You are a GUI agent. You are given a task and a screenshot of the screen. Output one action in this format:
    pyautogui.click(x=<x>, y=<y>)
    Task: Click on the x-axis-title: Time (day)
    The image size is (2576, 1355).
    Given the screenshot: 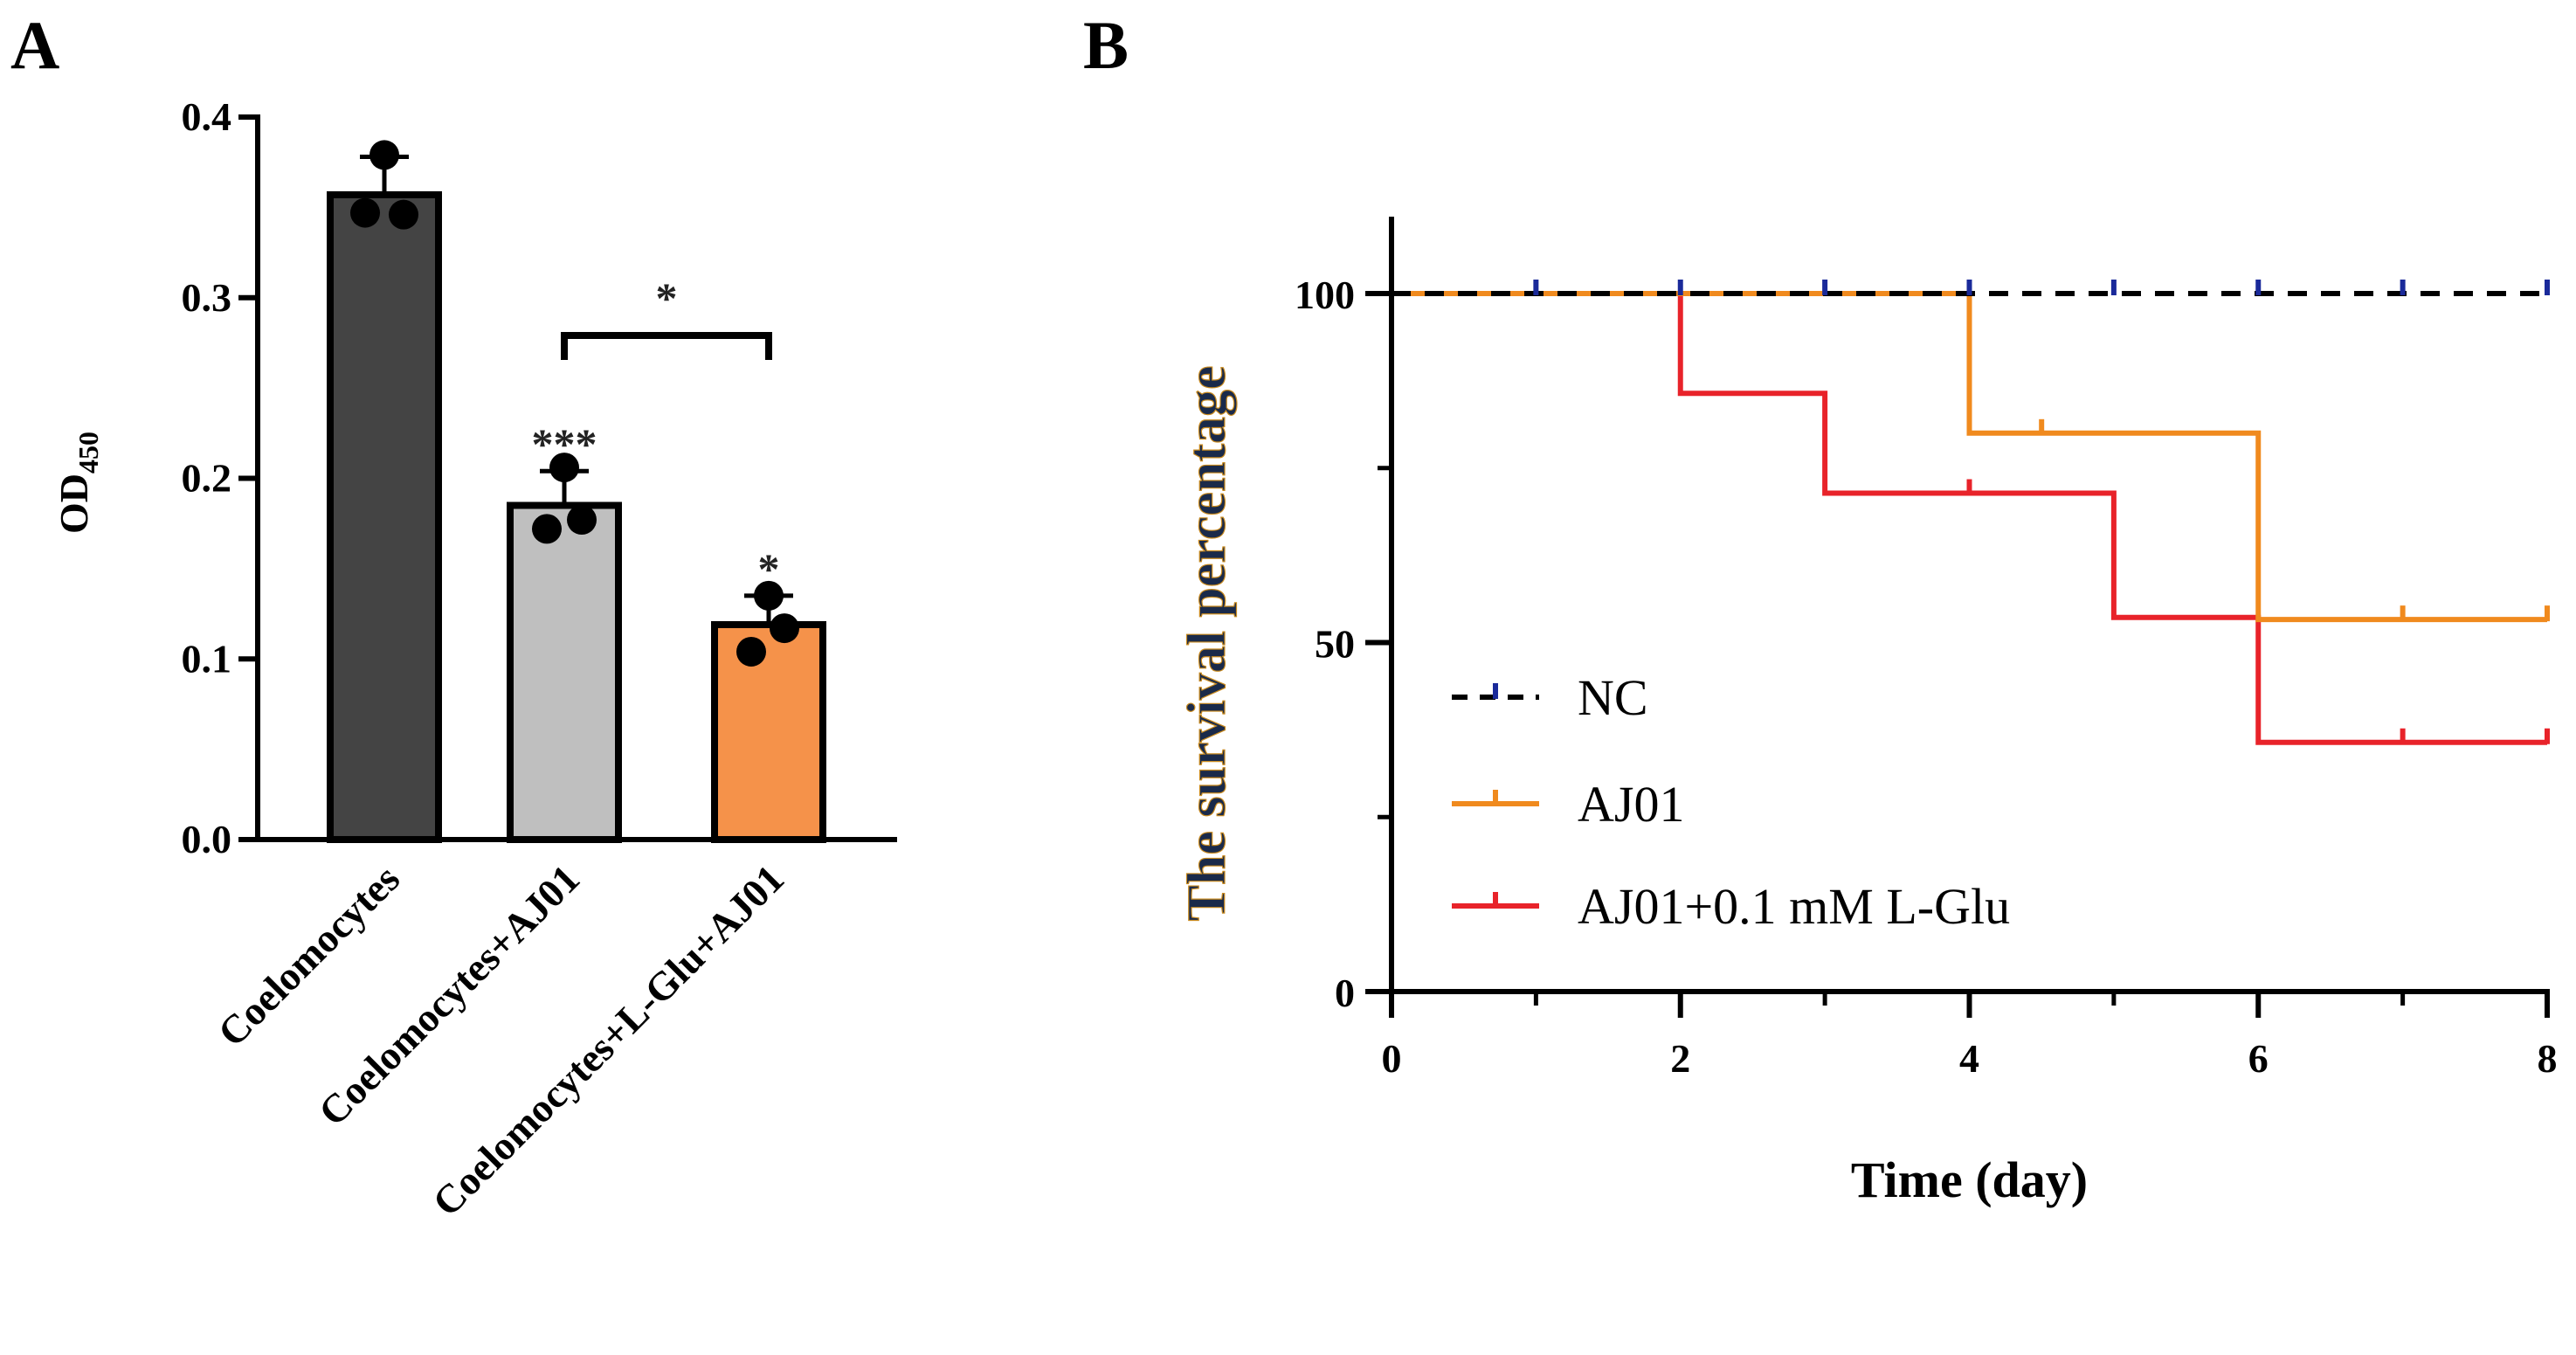 What is the action you would take?
    pyautogui.click(x=1969, y=1180)
    